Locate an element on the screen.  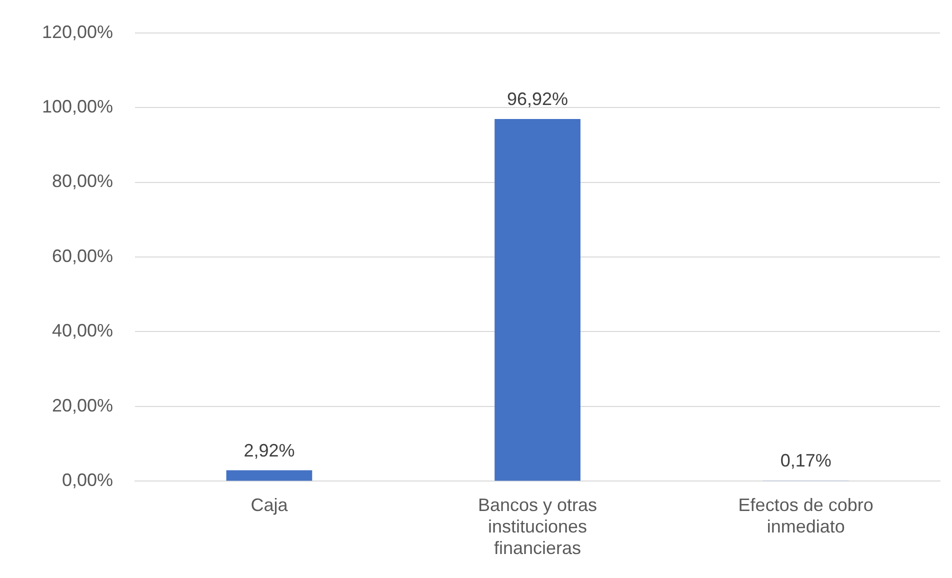
x-tick-label: Efectos de cobro inmediato is located at coordinates (806, 515).